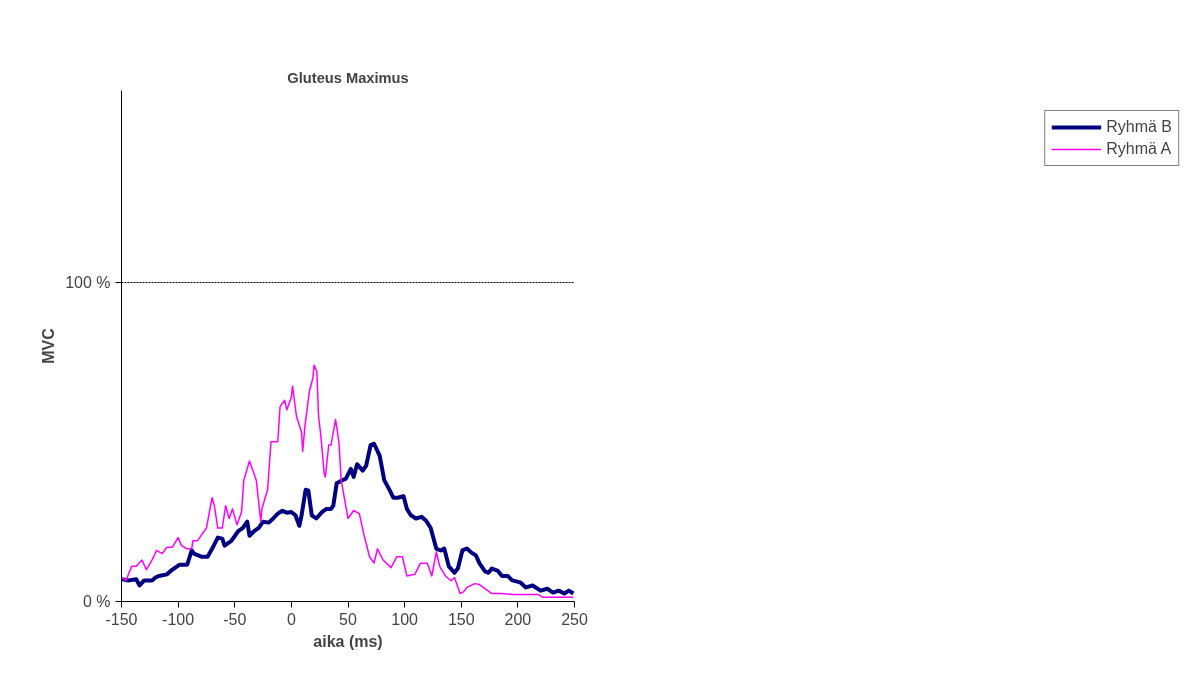 The height and width of the screenshot is (684, 1199). Describe the element at coordinates (461, 619) in the screenshot. I see `x-tick-label: 150` at that location.